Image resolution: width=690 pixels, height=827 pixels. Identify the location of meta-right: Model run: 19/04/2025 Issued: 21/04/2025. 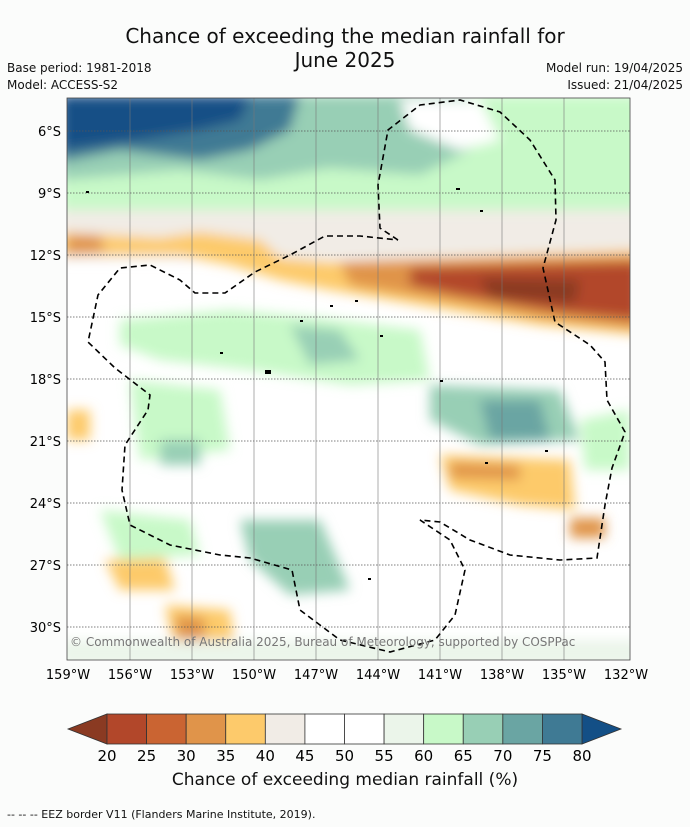
(614, 77).